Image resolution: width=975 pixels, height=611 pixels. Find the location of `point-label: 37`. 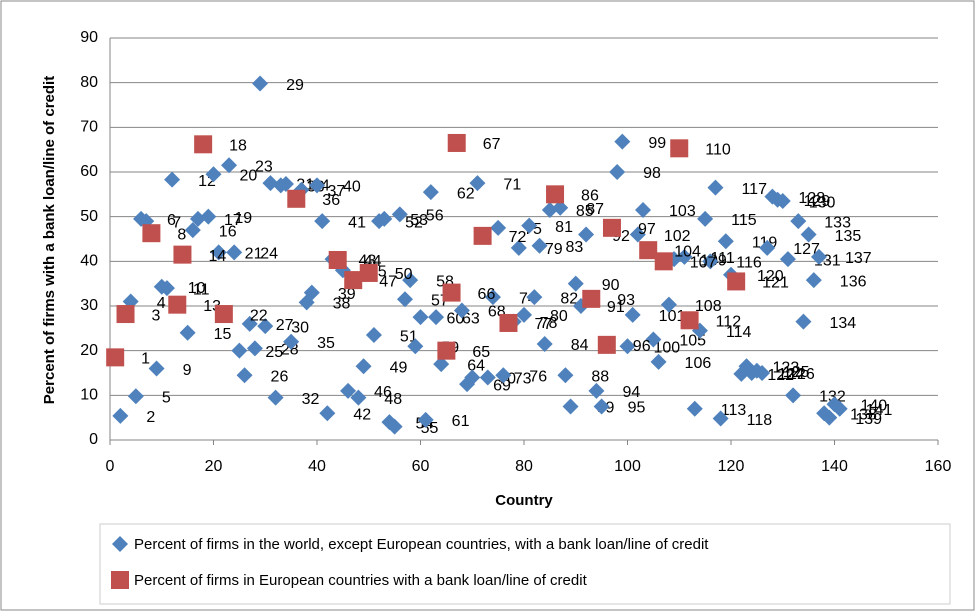

point-label: 37 is located at coordinates (336, 191).